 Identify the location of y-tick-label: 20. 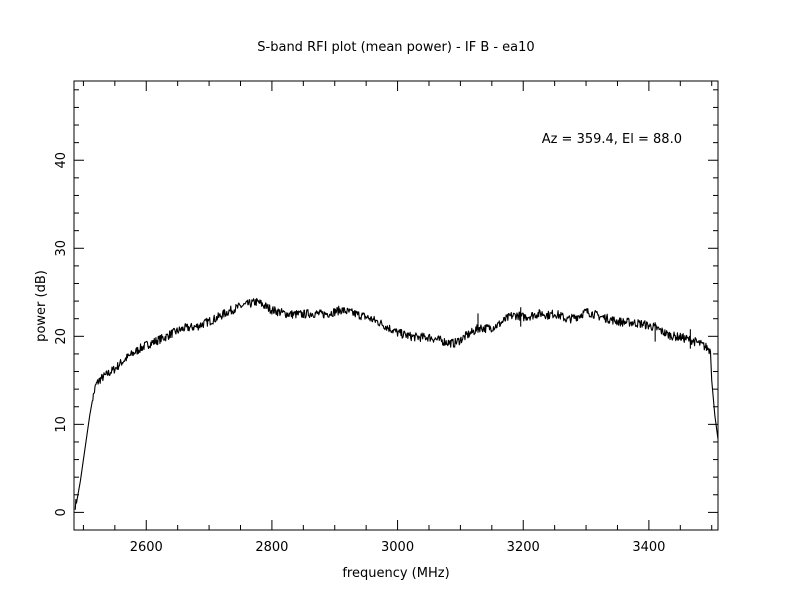
(61, 336).